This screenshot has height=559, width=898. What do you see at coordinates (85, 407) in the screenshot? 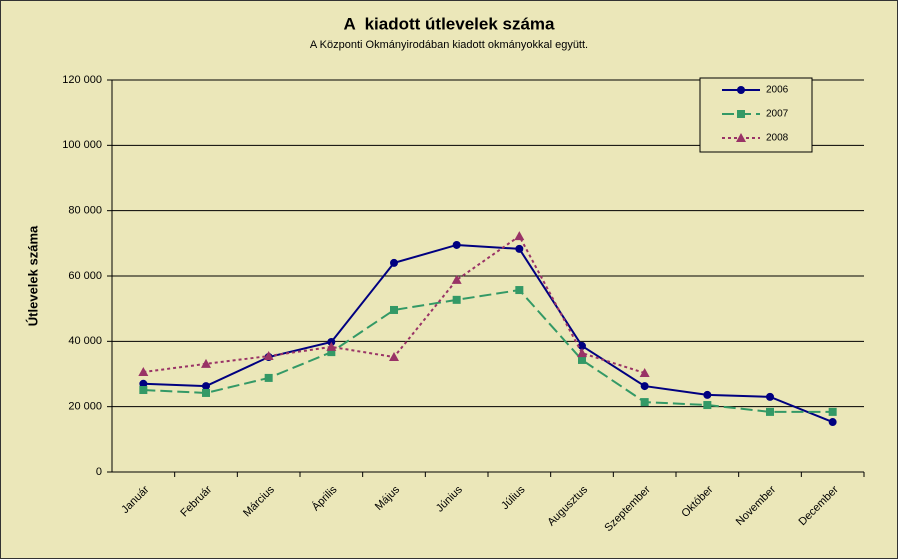
I see `y-tick-label: 20 000` at bounding box center [85, 407].